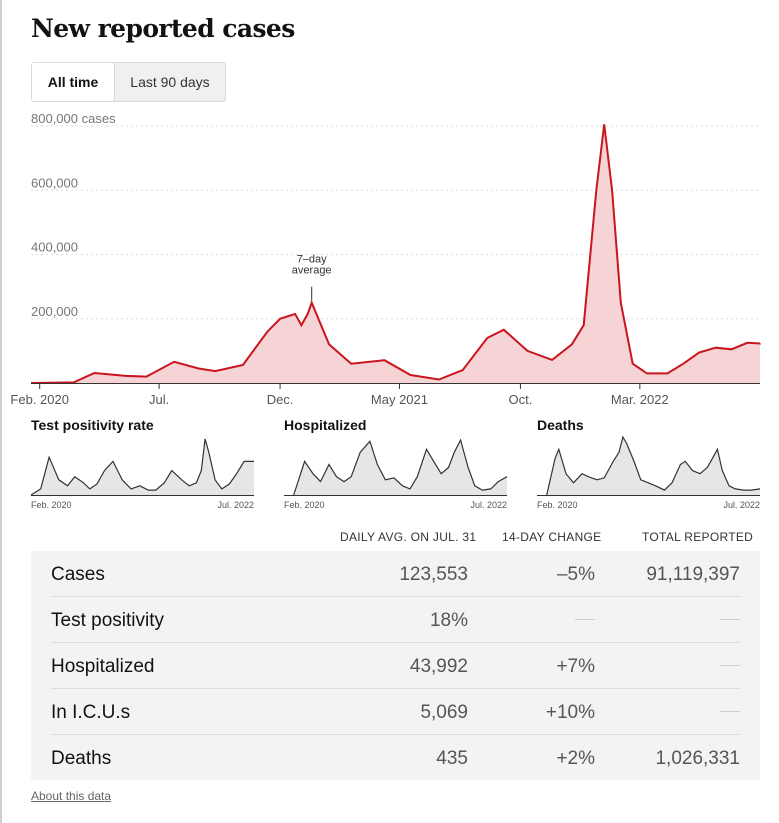 Image resolution: width=779 pixels, height=823 pixels. What do you see at coordinates (163, 28) in the screenshot?
I see `page-title: New reported cases` at bounding box center [163, 28].